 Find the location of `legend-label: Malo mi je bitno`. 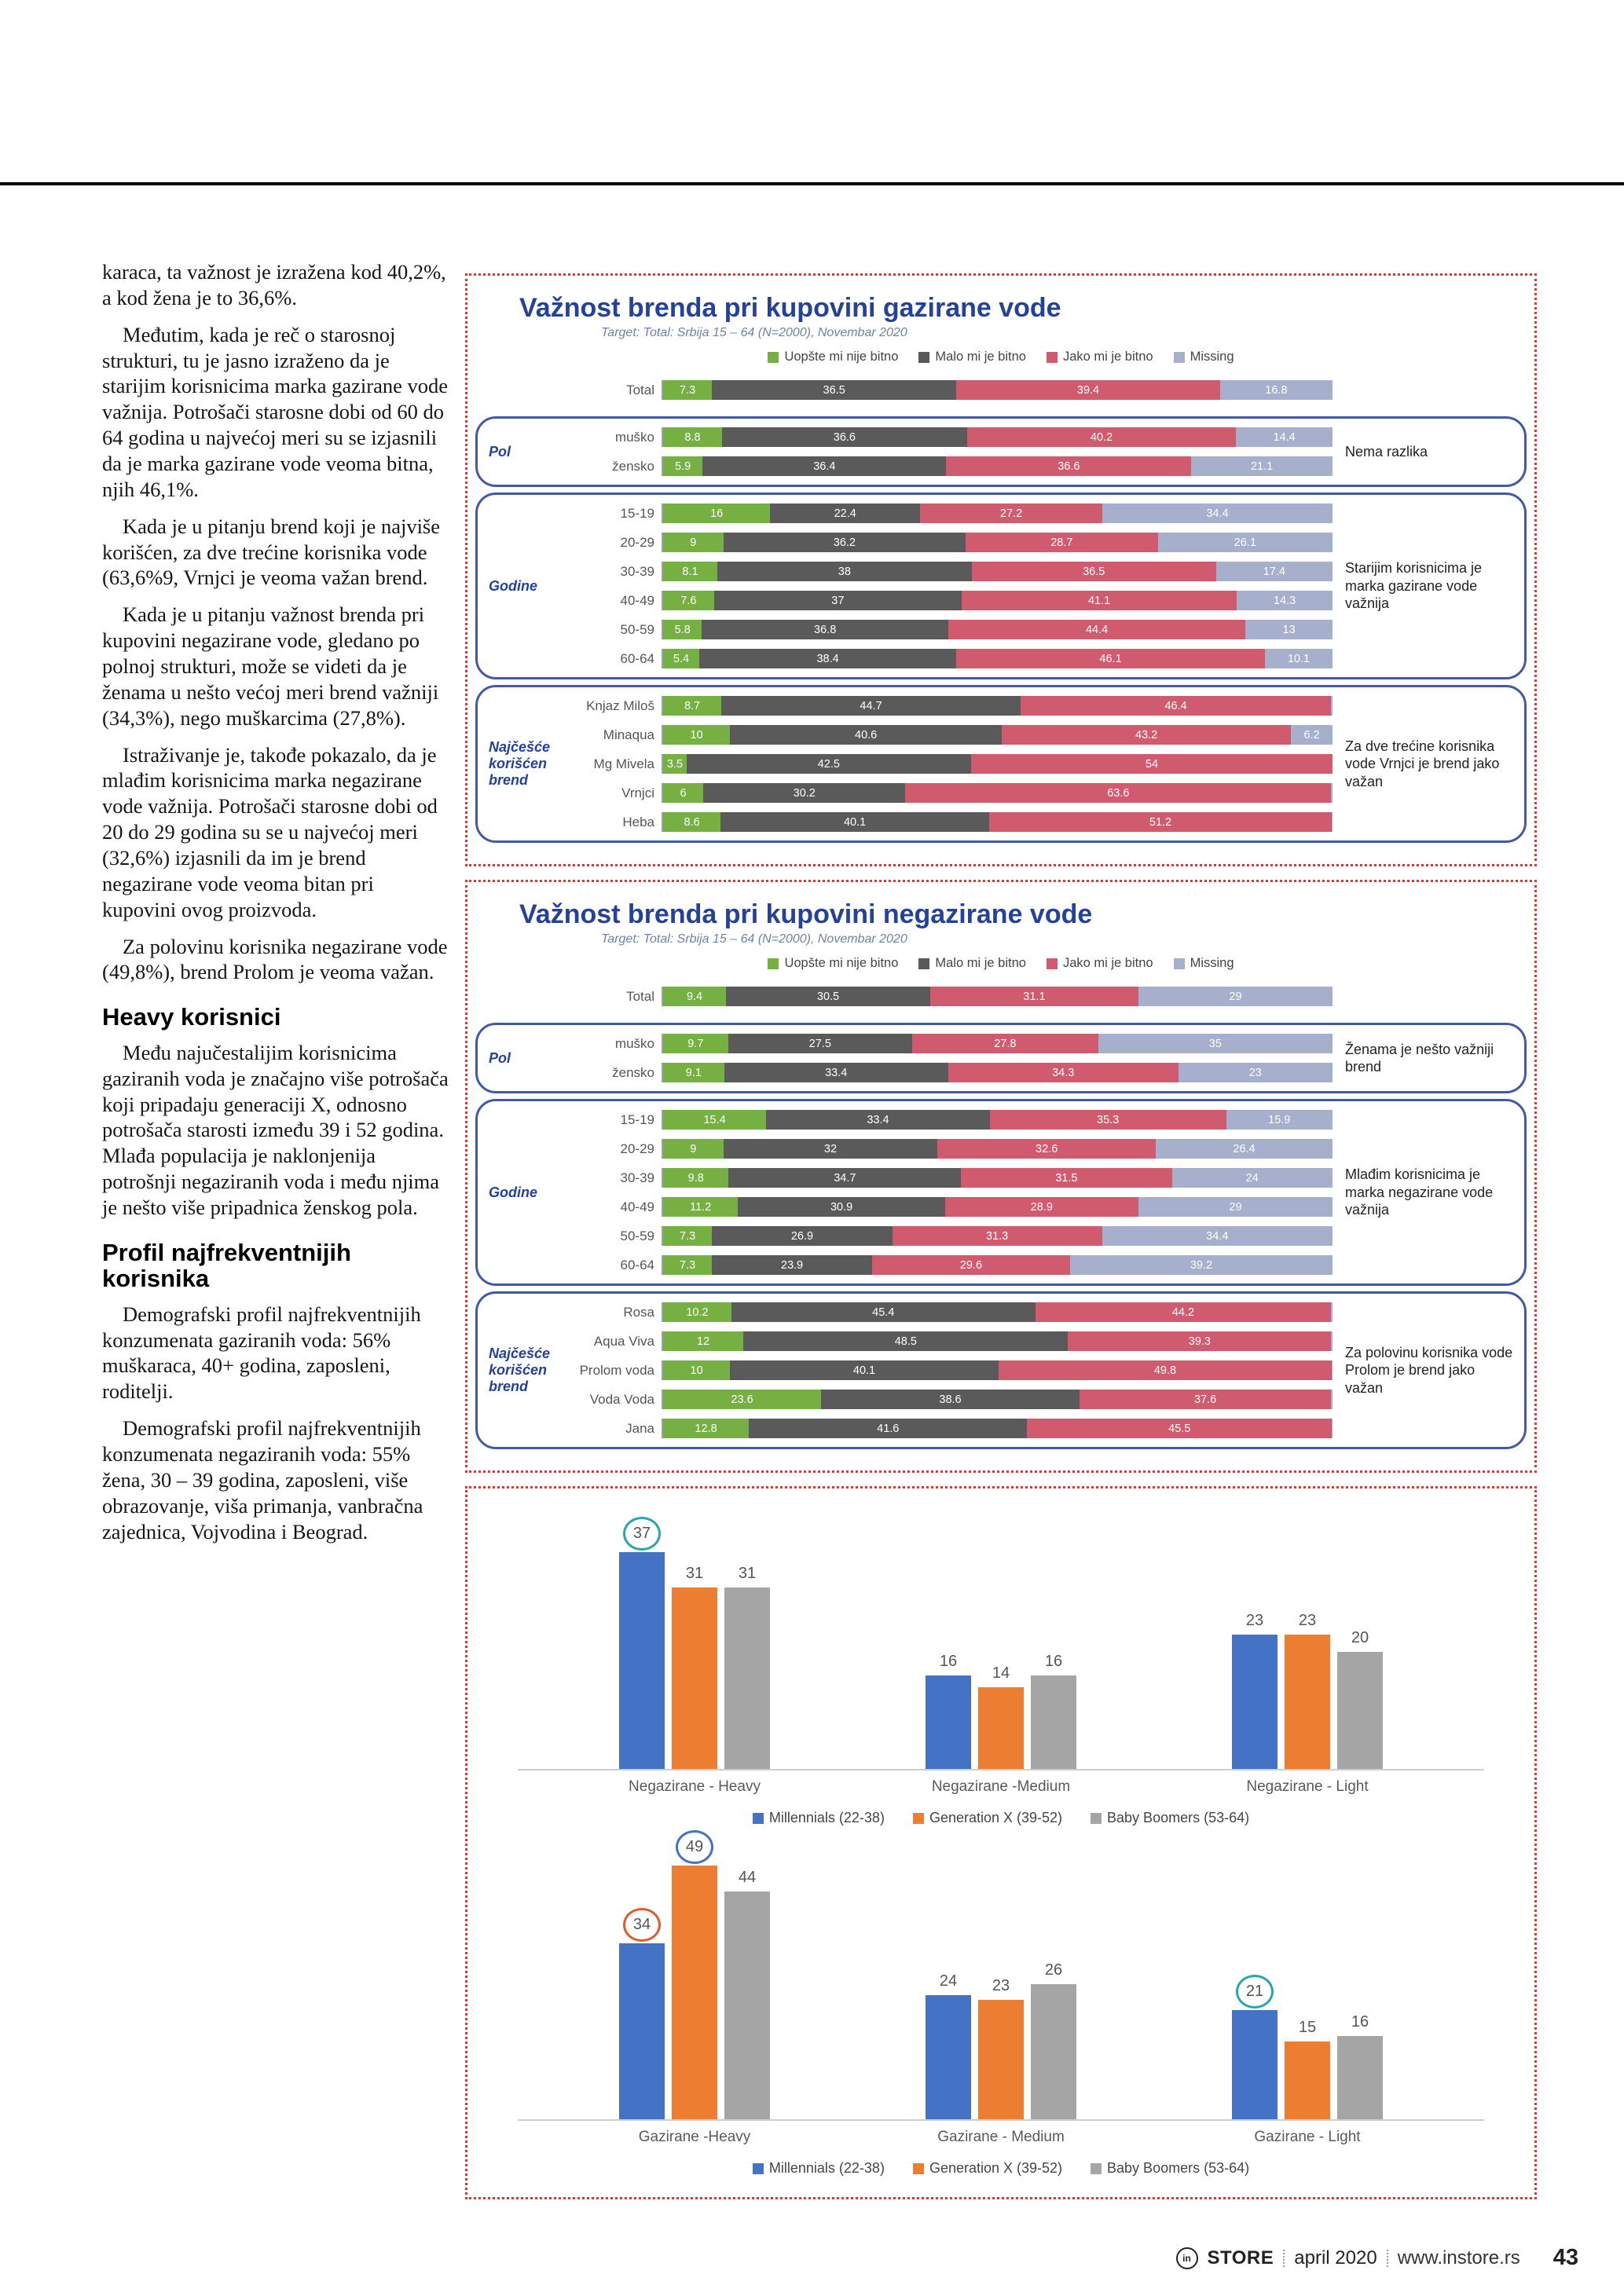

legend-label: Malo mi je bitno is located at coordinates (981, 357).